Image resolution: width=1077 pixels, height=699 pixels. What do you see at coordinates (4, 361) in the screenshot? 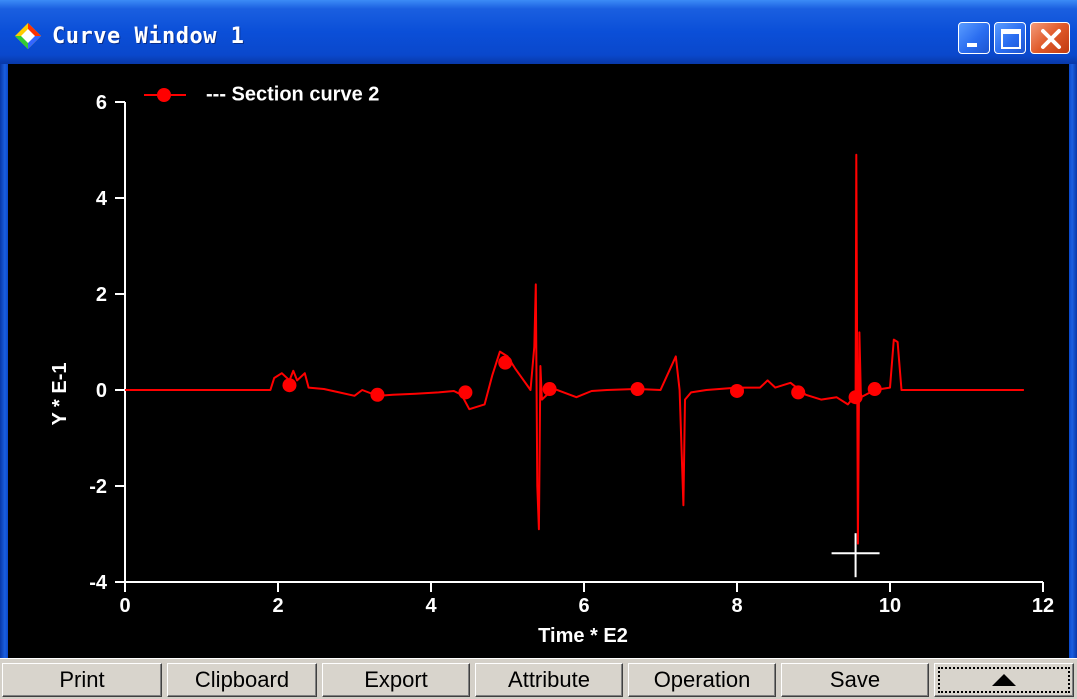
I see `window-border-left` at bounding box center [4, 361].